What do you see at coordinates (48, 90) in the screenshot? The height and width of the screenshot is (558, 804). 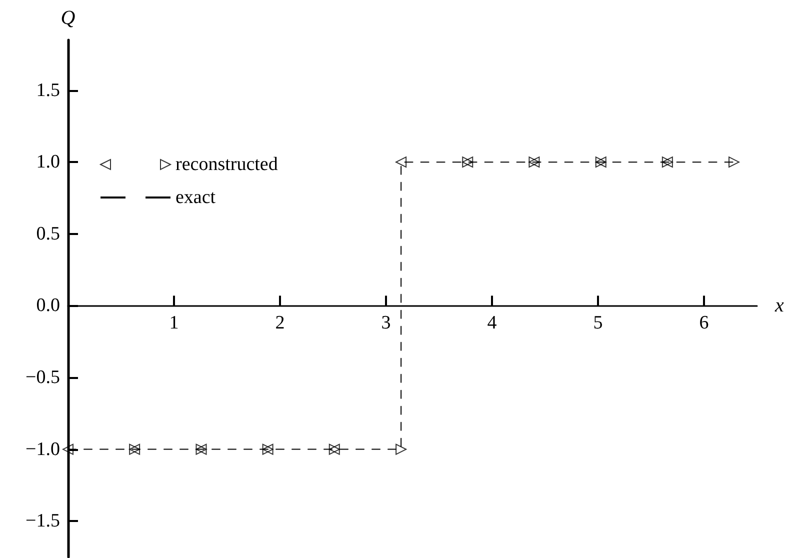 I see `y-tick-label: 1.5` at bounding box center [48, 90].